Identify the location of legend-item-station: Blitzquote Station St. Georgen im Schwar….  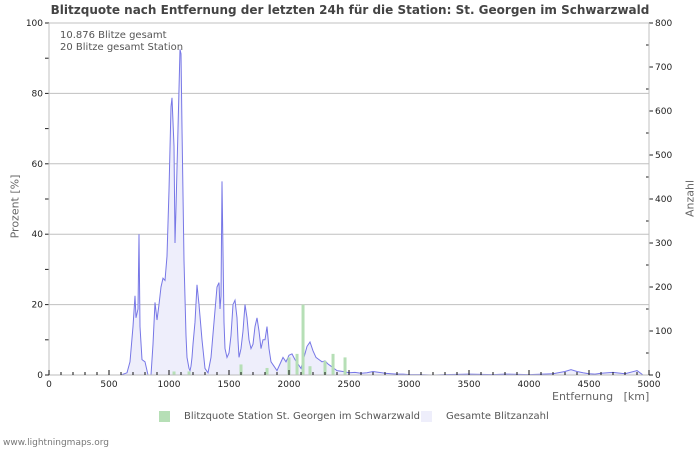
(289, 416).